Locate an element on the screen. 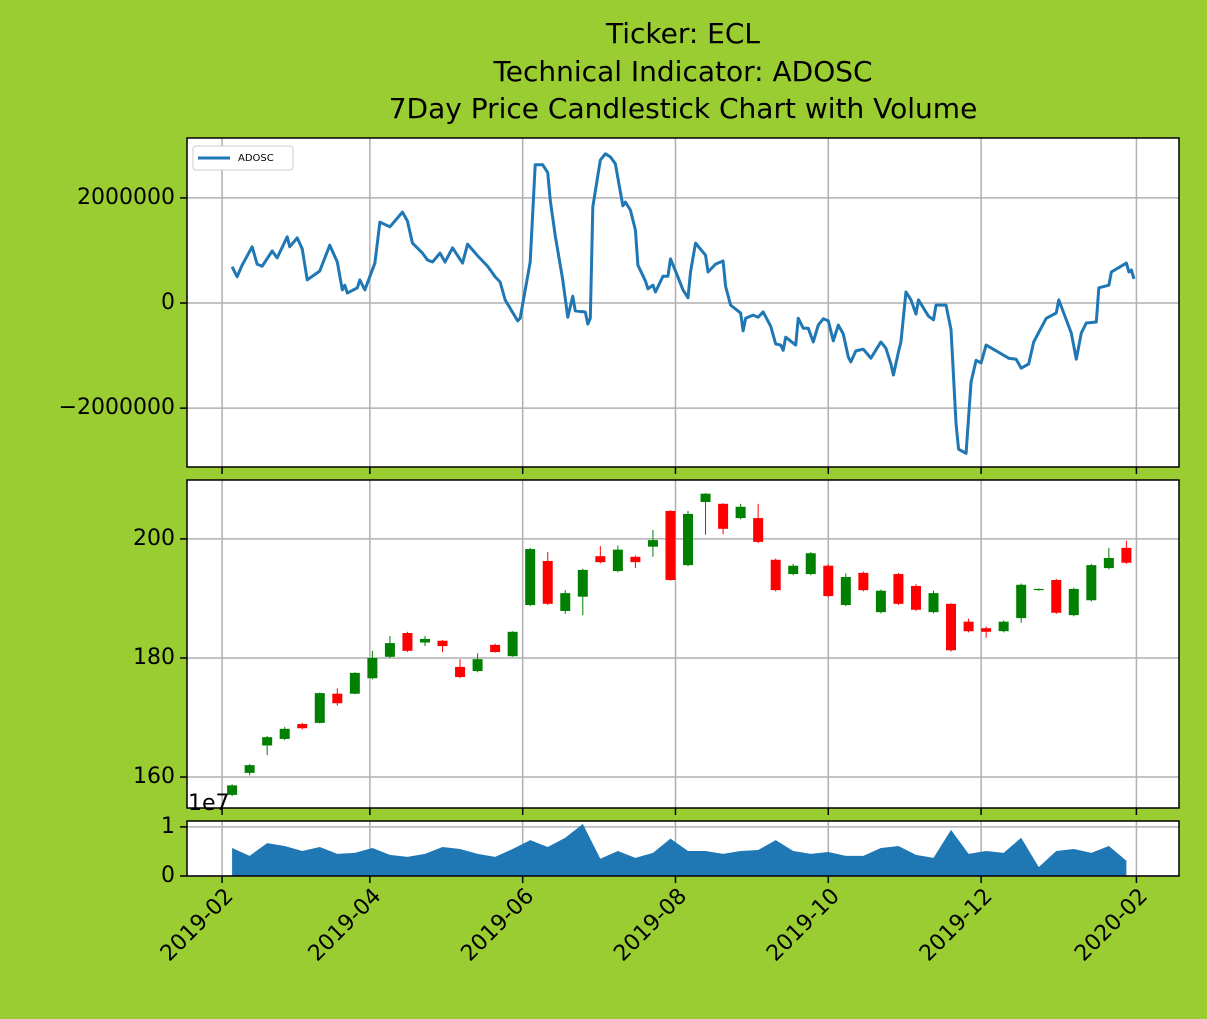 This screenshot has width=1207, height=1019. plot-frame is located at coordinates (683, 848).